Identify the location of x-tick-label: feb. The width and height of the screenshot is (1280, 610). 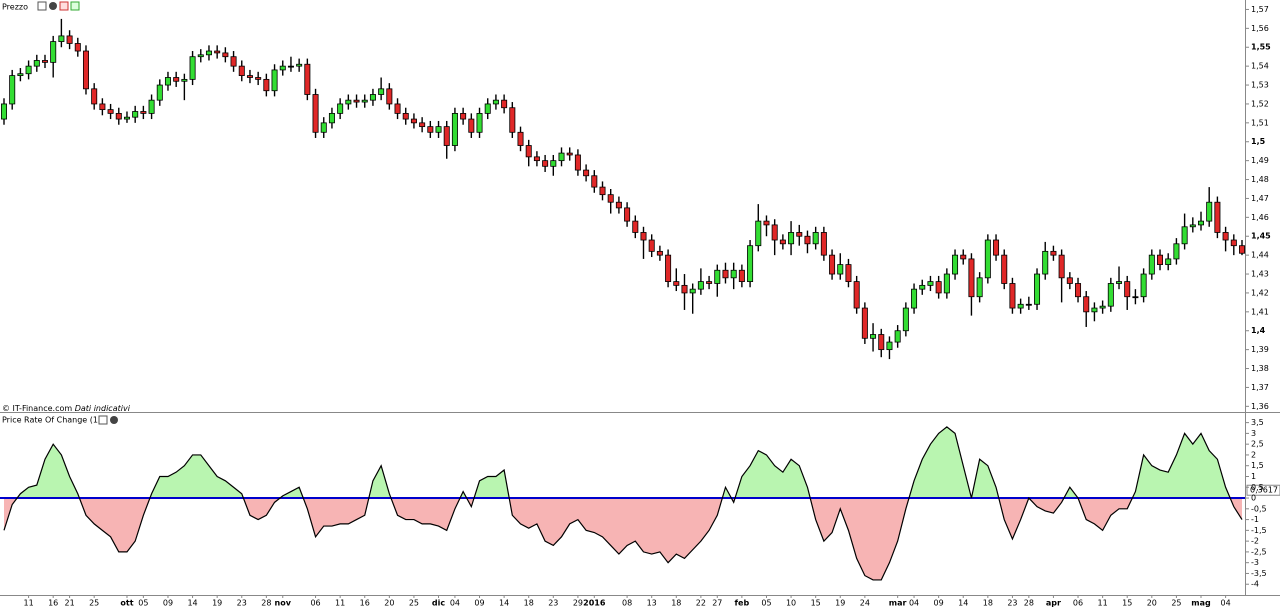
(742, 603).